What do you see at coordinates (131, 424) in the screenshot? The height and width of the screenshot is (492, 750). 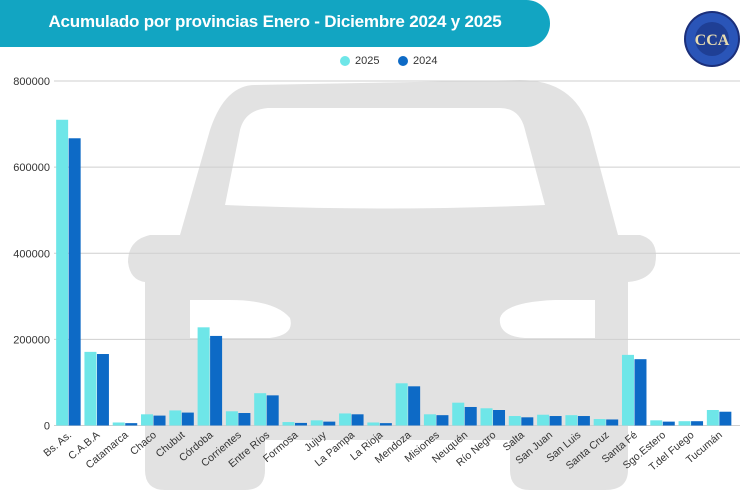 I see `bar-2024-Catamarca` at bounding box center [131, 424].